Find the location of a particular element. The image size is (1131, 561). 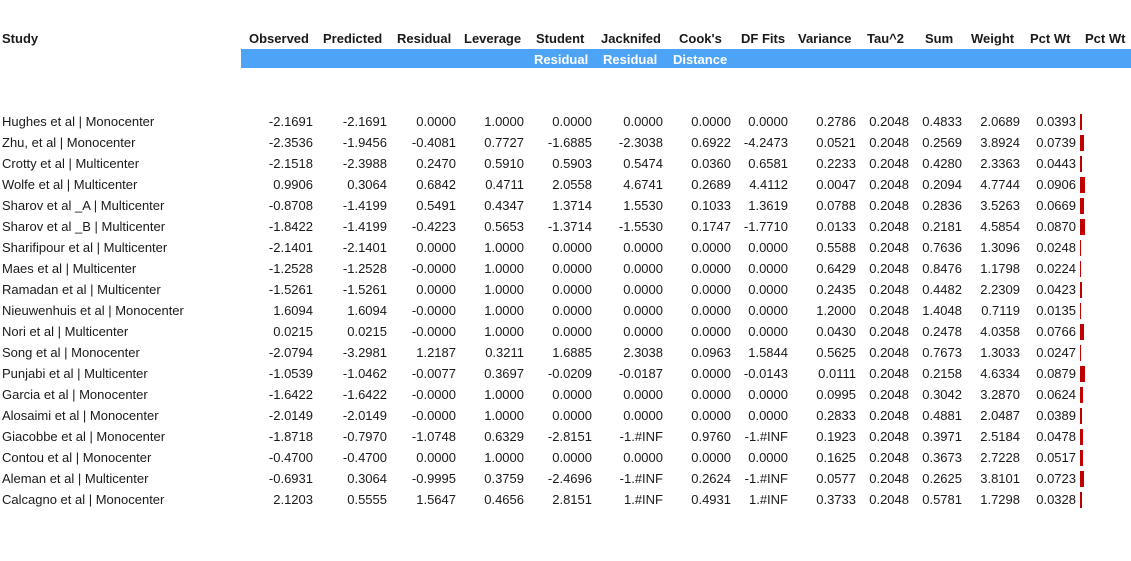

cell-student: 1.6885 is located at coordinates (572, 352).